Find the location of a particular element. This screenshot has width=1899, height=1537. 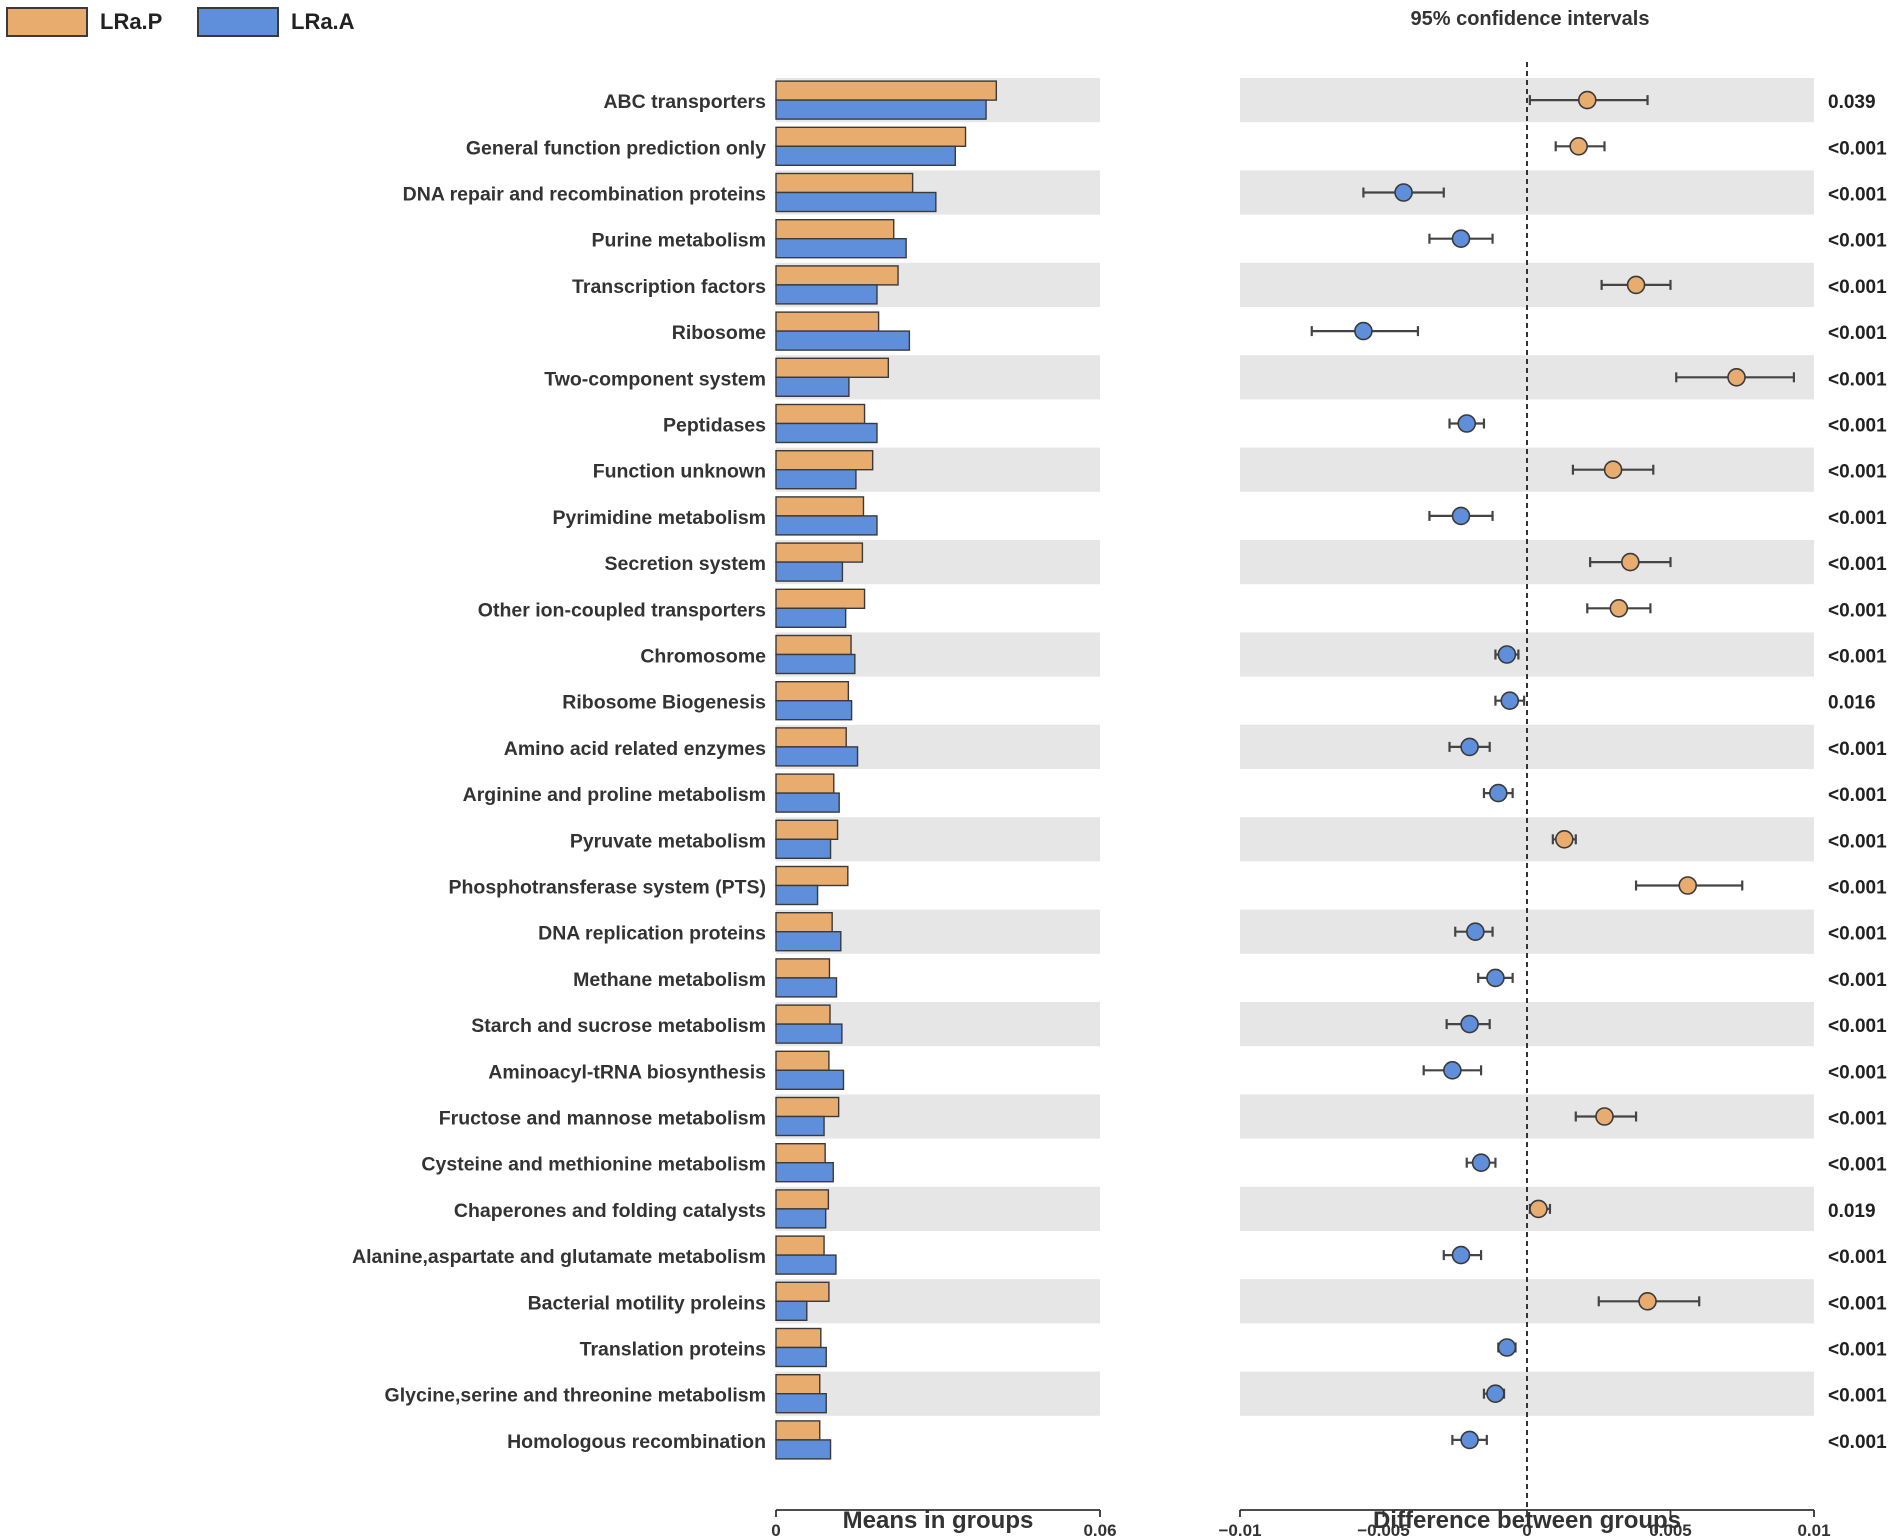

legend-item-lra-a: LRa.A is located at coordinates (276, 22).